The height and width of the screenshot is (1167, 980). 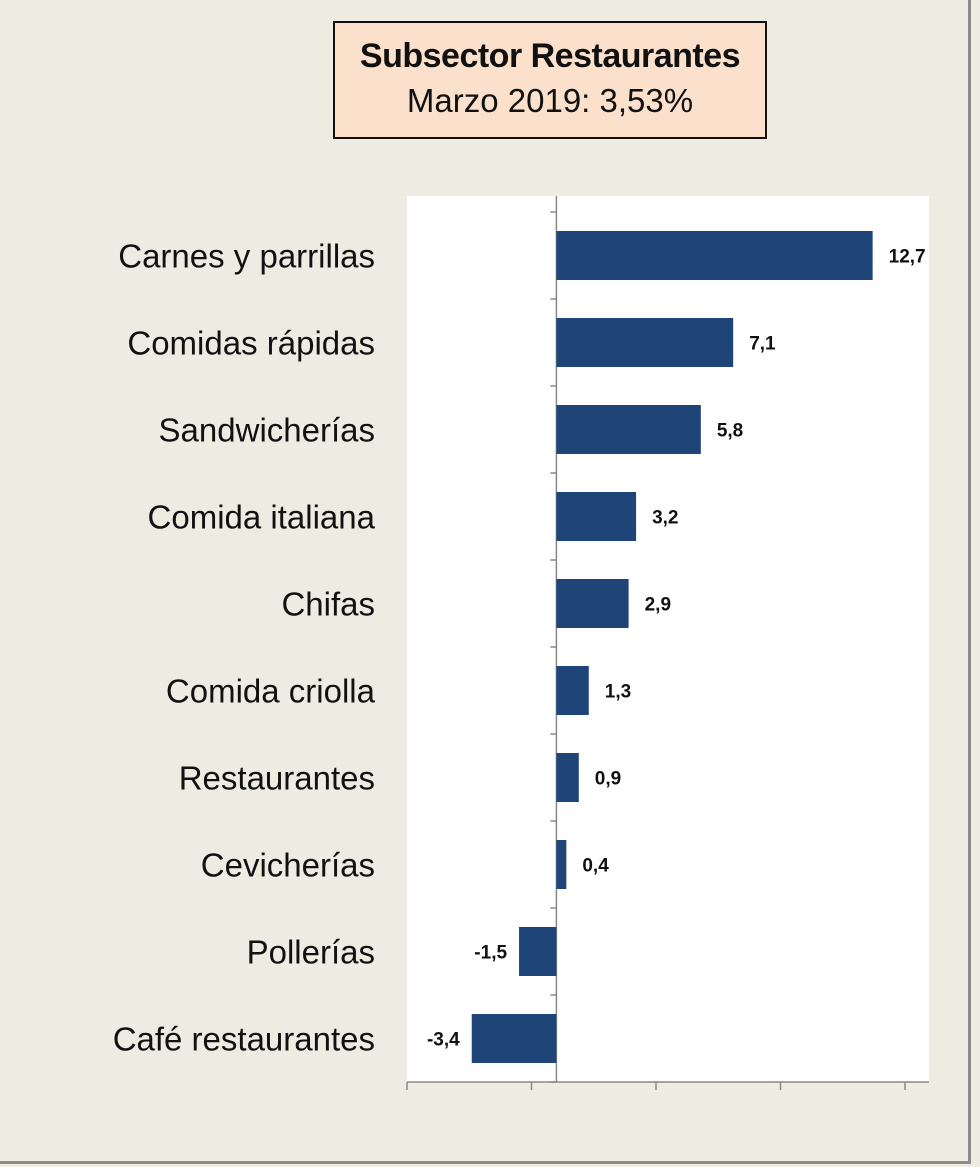 I want to click on chart-title-box: Subsector Restaurantes Marzo 2019: 3,53%, so click(x=550, y=80).